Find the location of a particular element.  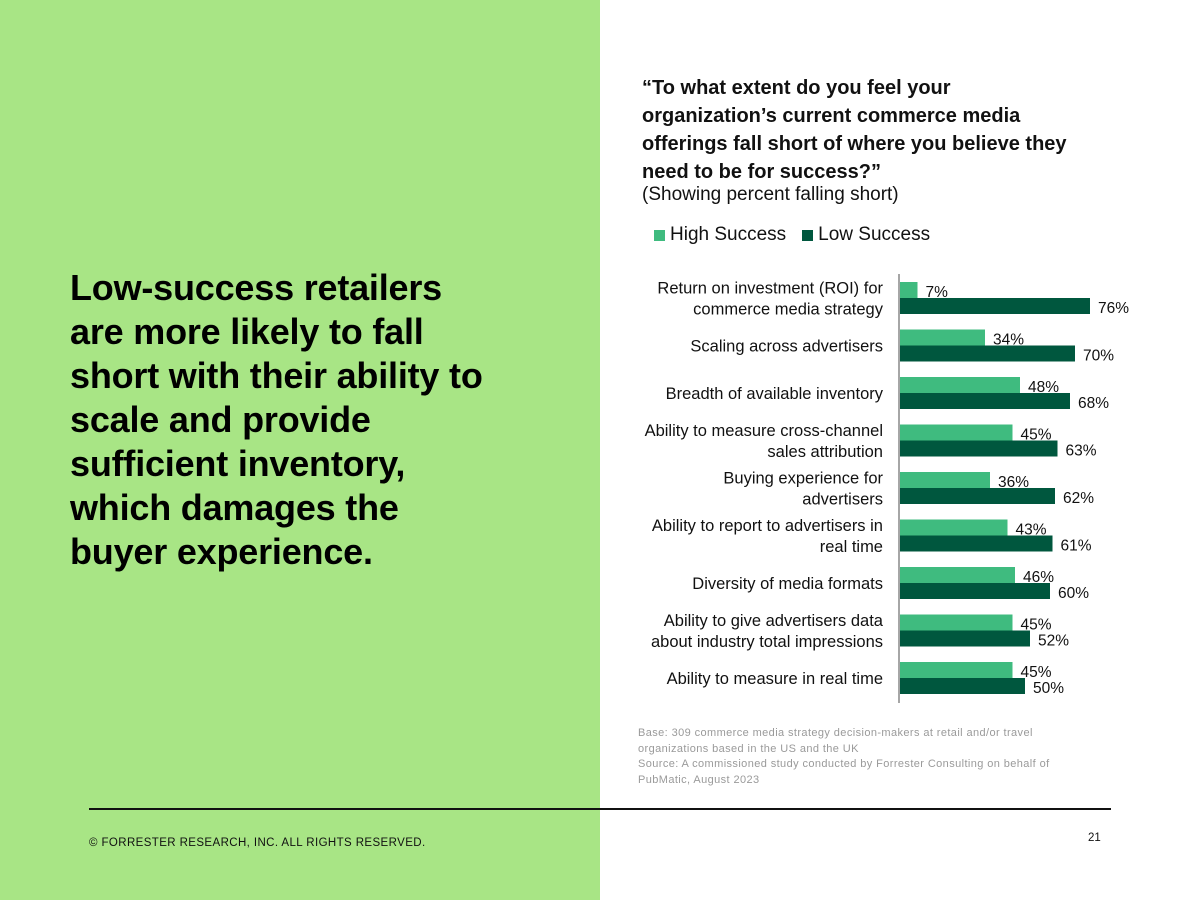

legend-swatch-high-success is located at coordinates (659, 235).